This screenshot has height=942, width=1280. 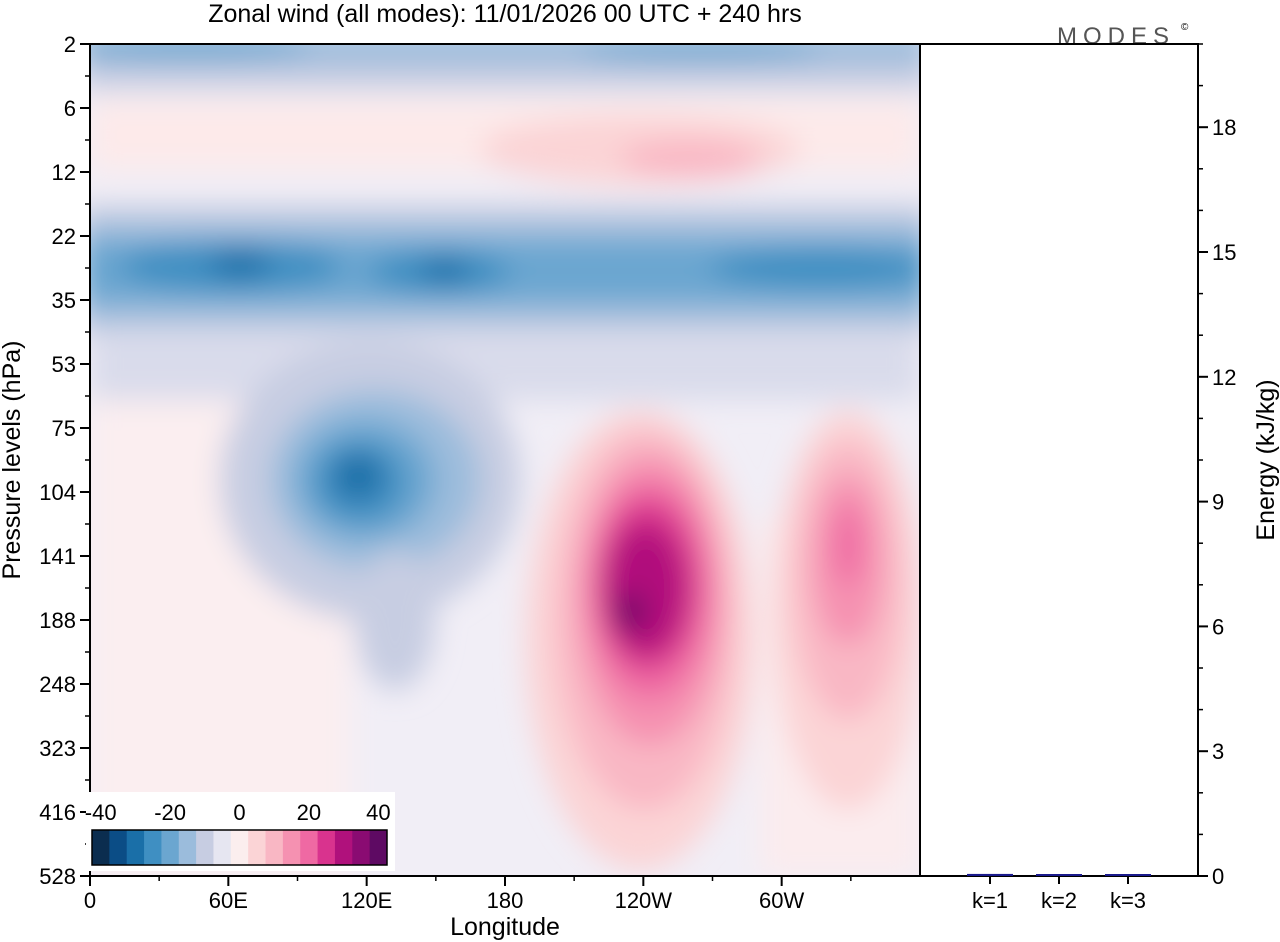 I want to click on colorbar: -40 -20 0 20 40, so click(x=240, y=831).